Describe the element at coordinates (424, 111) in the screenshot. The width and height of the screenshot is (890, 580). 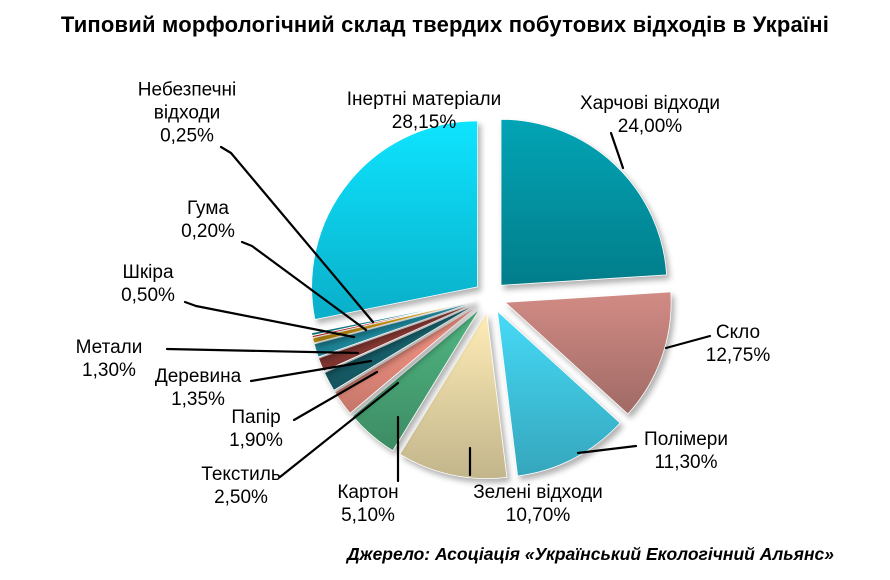
I see `slice-label-12: Інертні матеріали 28,15%` at that location.